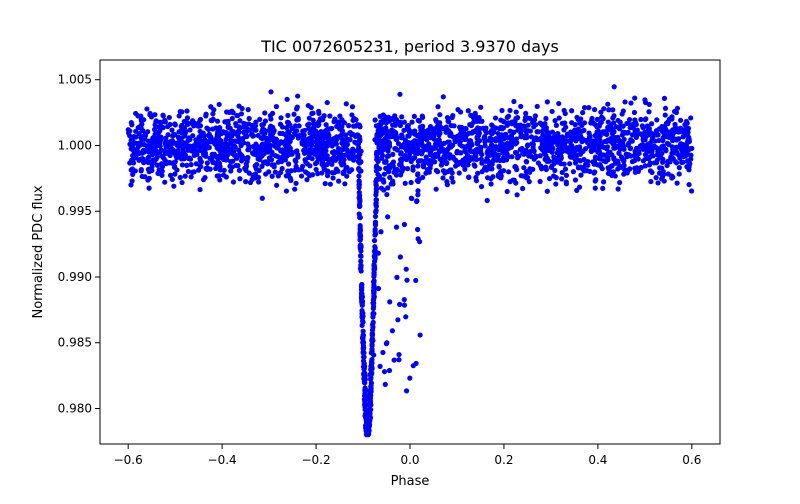 The height and width of the screenshot is (504, 800). What do you see at coordinates (75, 277) in the screenshot?
I see `y-tick-label: 0.990` at bounding box center [75, 277].